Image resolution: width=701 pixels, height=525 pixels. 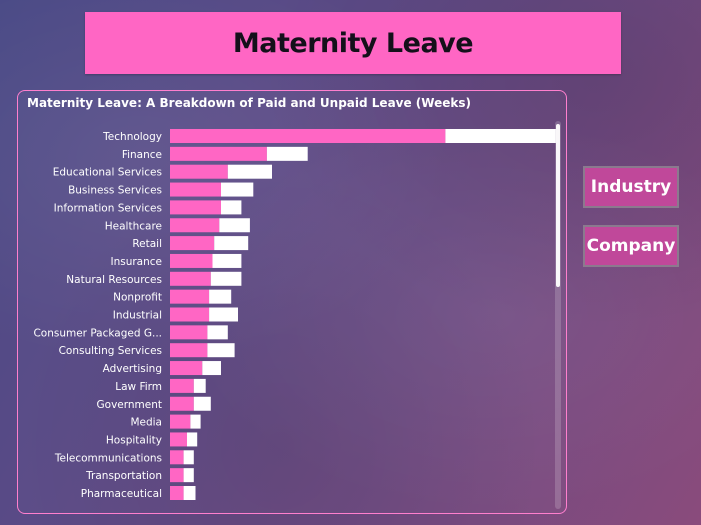 What do you see at coordinates (121, 494) in the screenshot?
I see `category-label: Pharmaceutical` at bounding box center [121, 494].